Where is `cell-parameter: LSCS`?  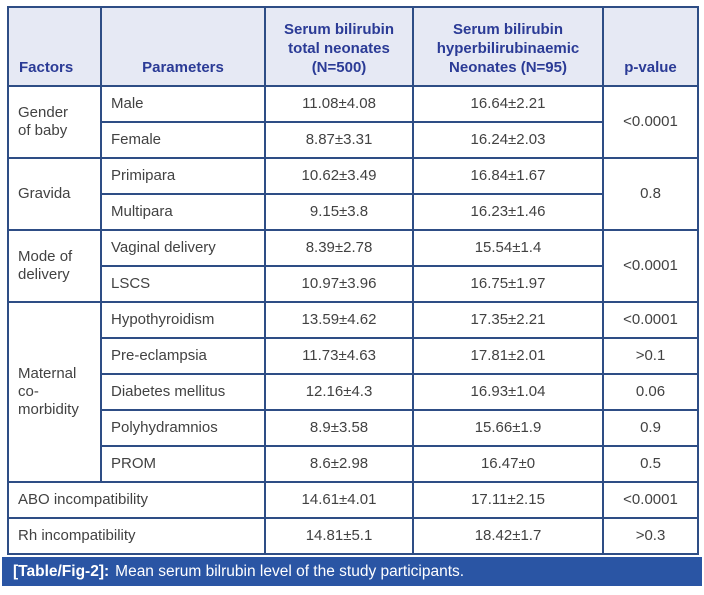 cell-parameter: LSCS is located at coordinates (183, 284).